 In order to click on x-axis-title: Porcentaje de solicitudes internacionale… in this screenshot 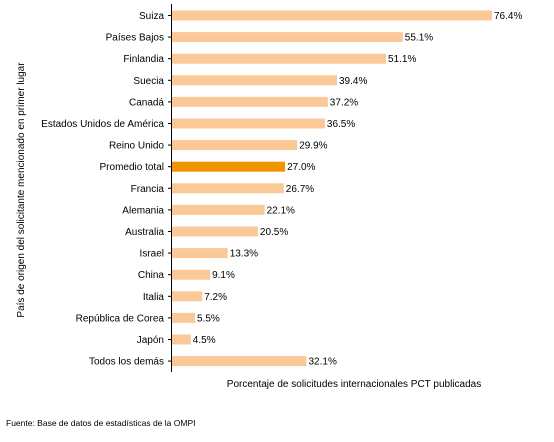, I will do `click(354, 384)`.